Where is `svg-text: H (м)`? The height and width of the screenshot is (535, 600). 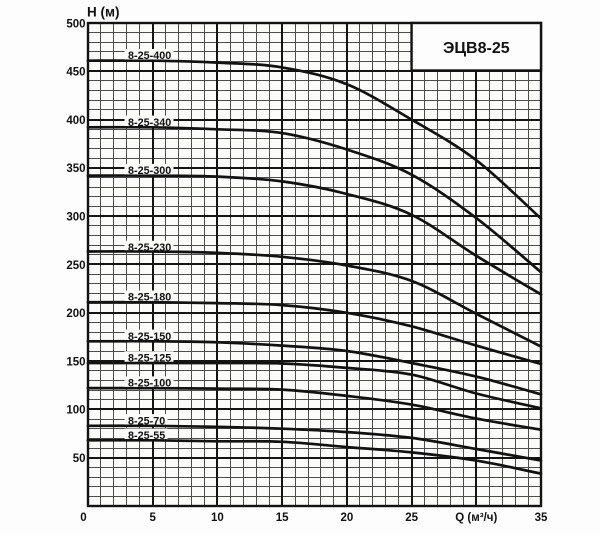
svg-text: H (м) is located at coordinates (103, 12).